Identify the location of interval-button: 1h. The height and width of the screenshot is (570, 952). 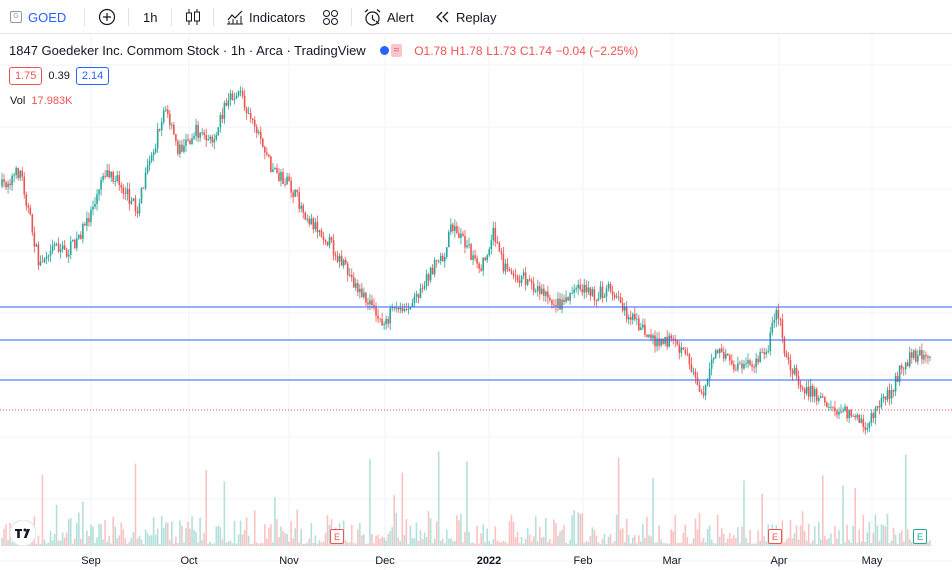
(150, 17).